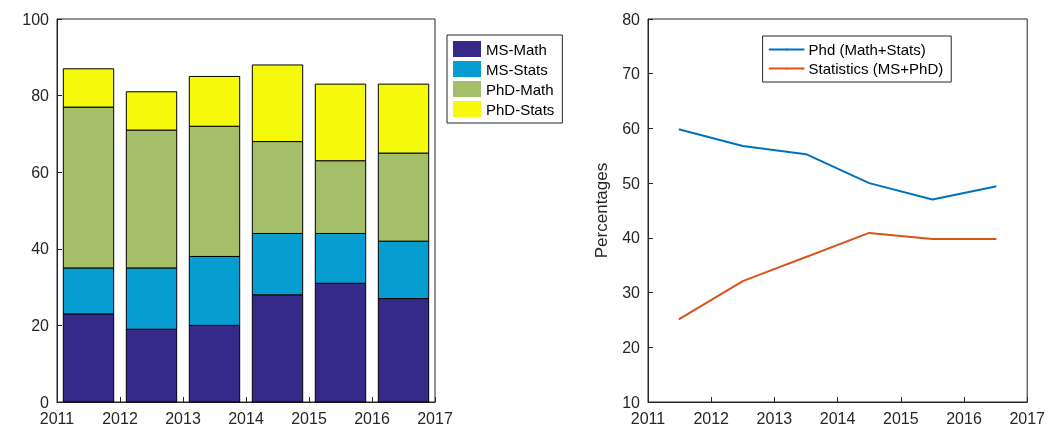 The height and width of the screenshot is (429, 1048). What do you see at coordinates (631, 74) in the screenshot?
I see `y-tick-label: 70` at bounding box center [631, 74].